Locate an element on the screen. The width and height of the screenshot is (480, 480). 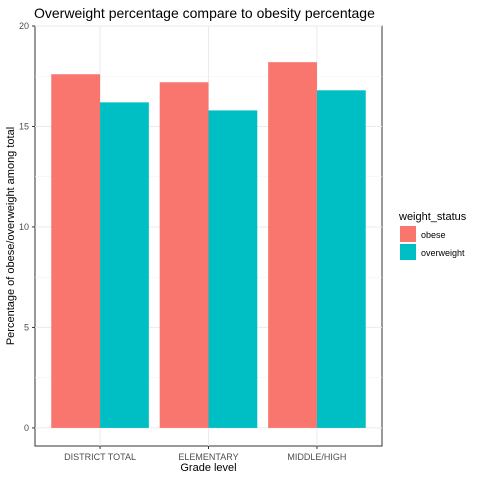
legend-label-overweight: overweight is located at coordinates (443, 253).